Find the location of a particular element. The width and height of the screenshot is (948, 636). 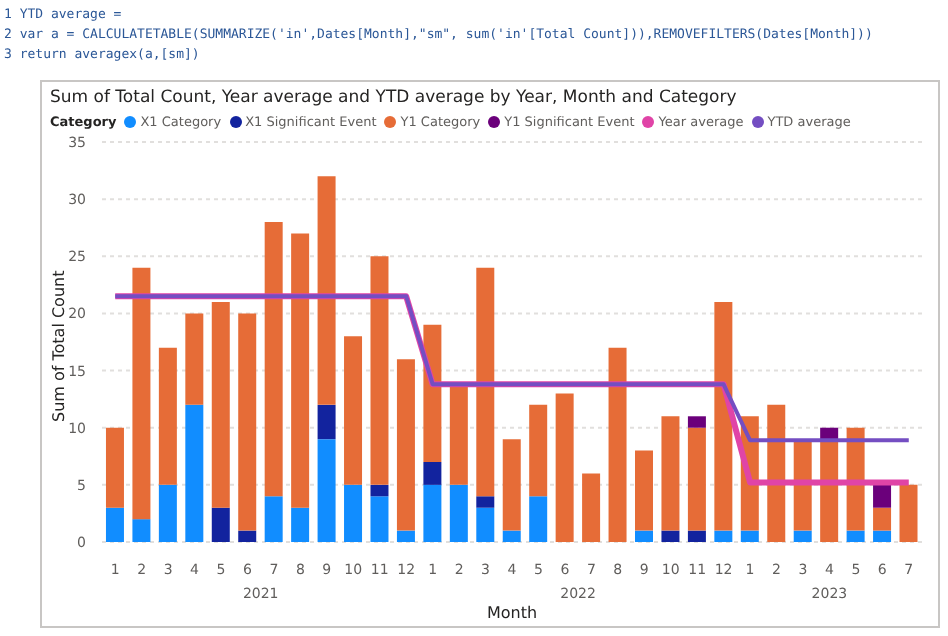

x-axis-title: Month is located at coordinates (512, 613).